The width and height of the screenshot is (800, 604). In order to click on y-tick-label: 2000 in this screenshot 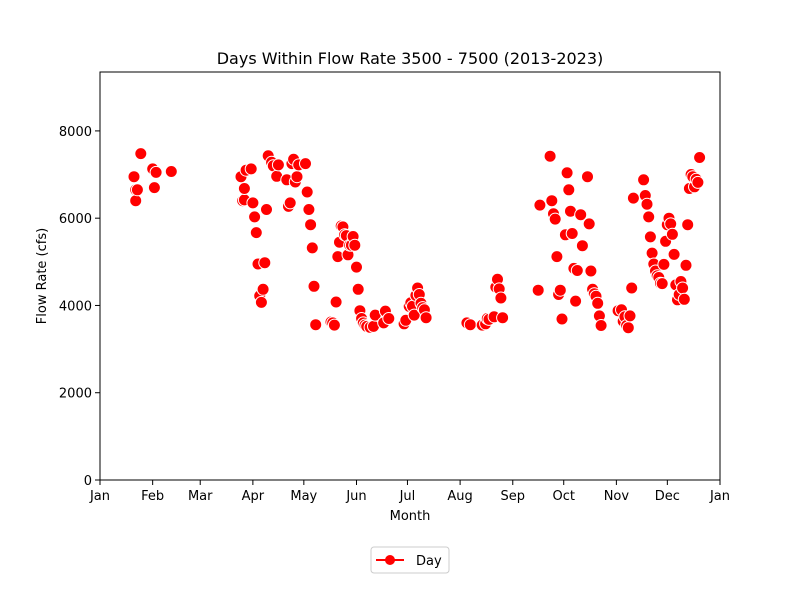, I will do `click(75, 394)`.